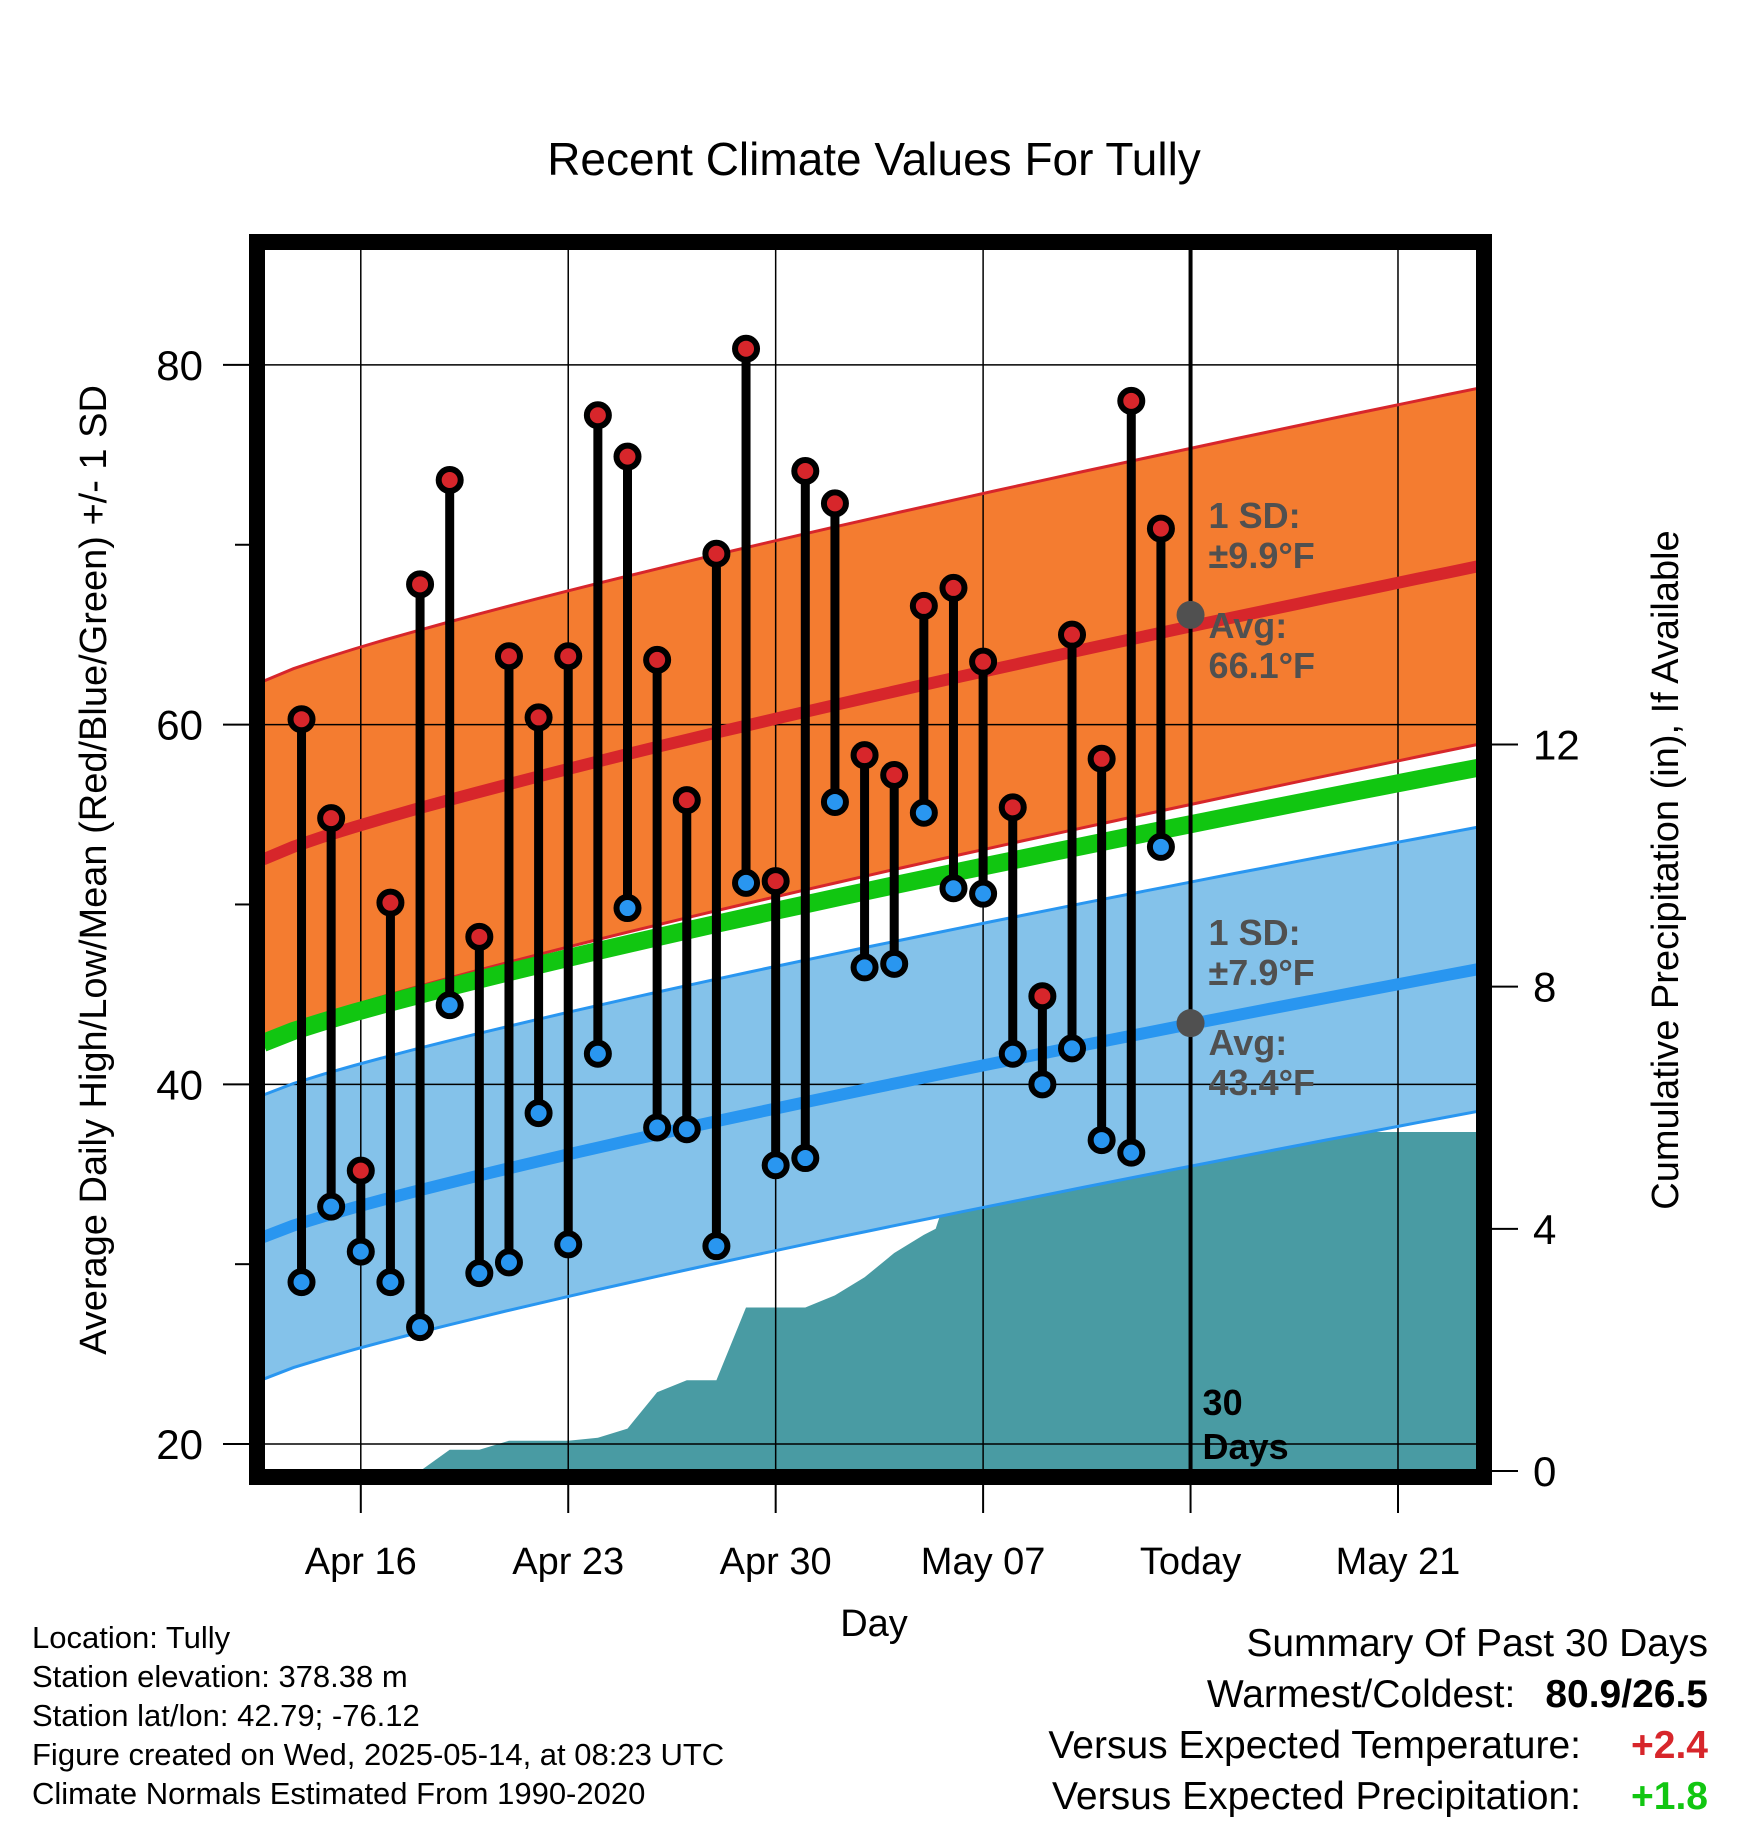 The height and width of the screenshot is (1828, 1748). I want to click on x-tick-label-5: May 21, so click(1398, 1562).